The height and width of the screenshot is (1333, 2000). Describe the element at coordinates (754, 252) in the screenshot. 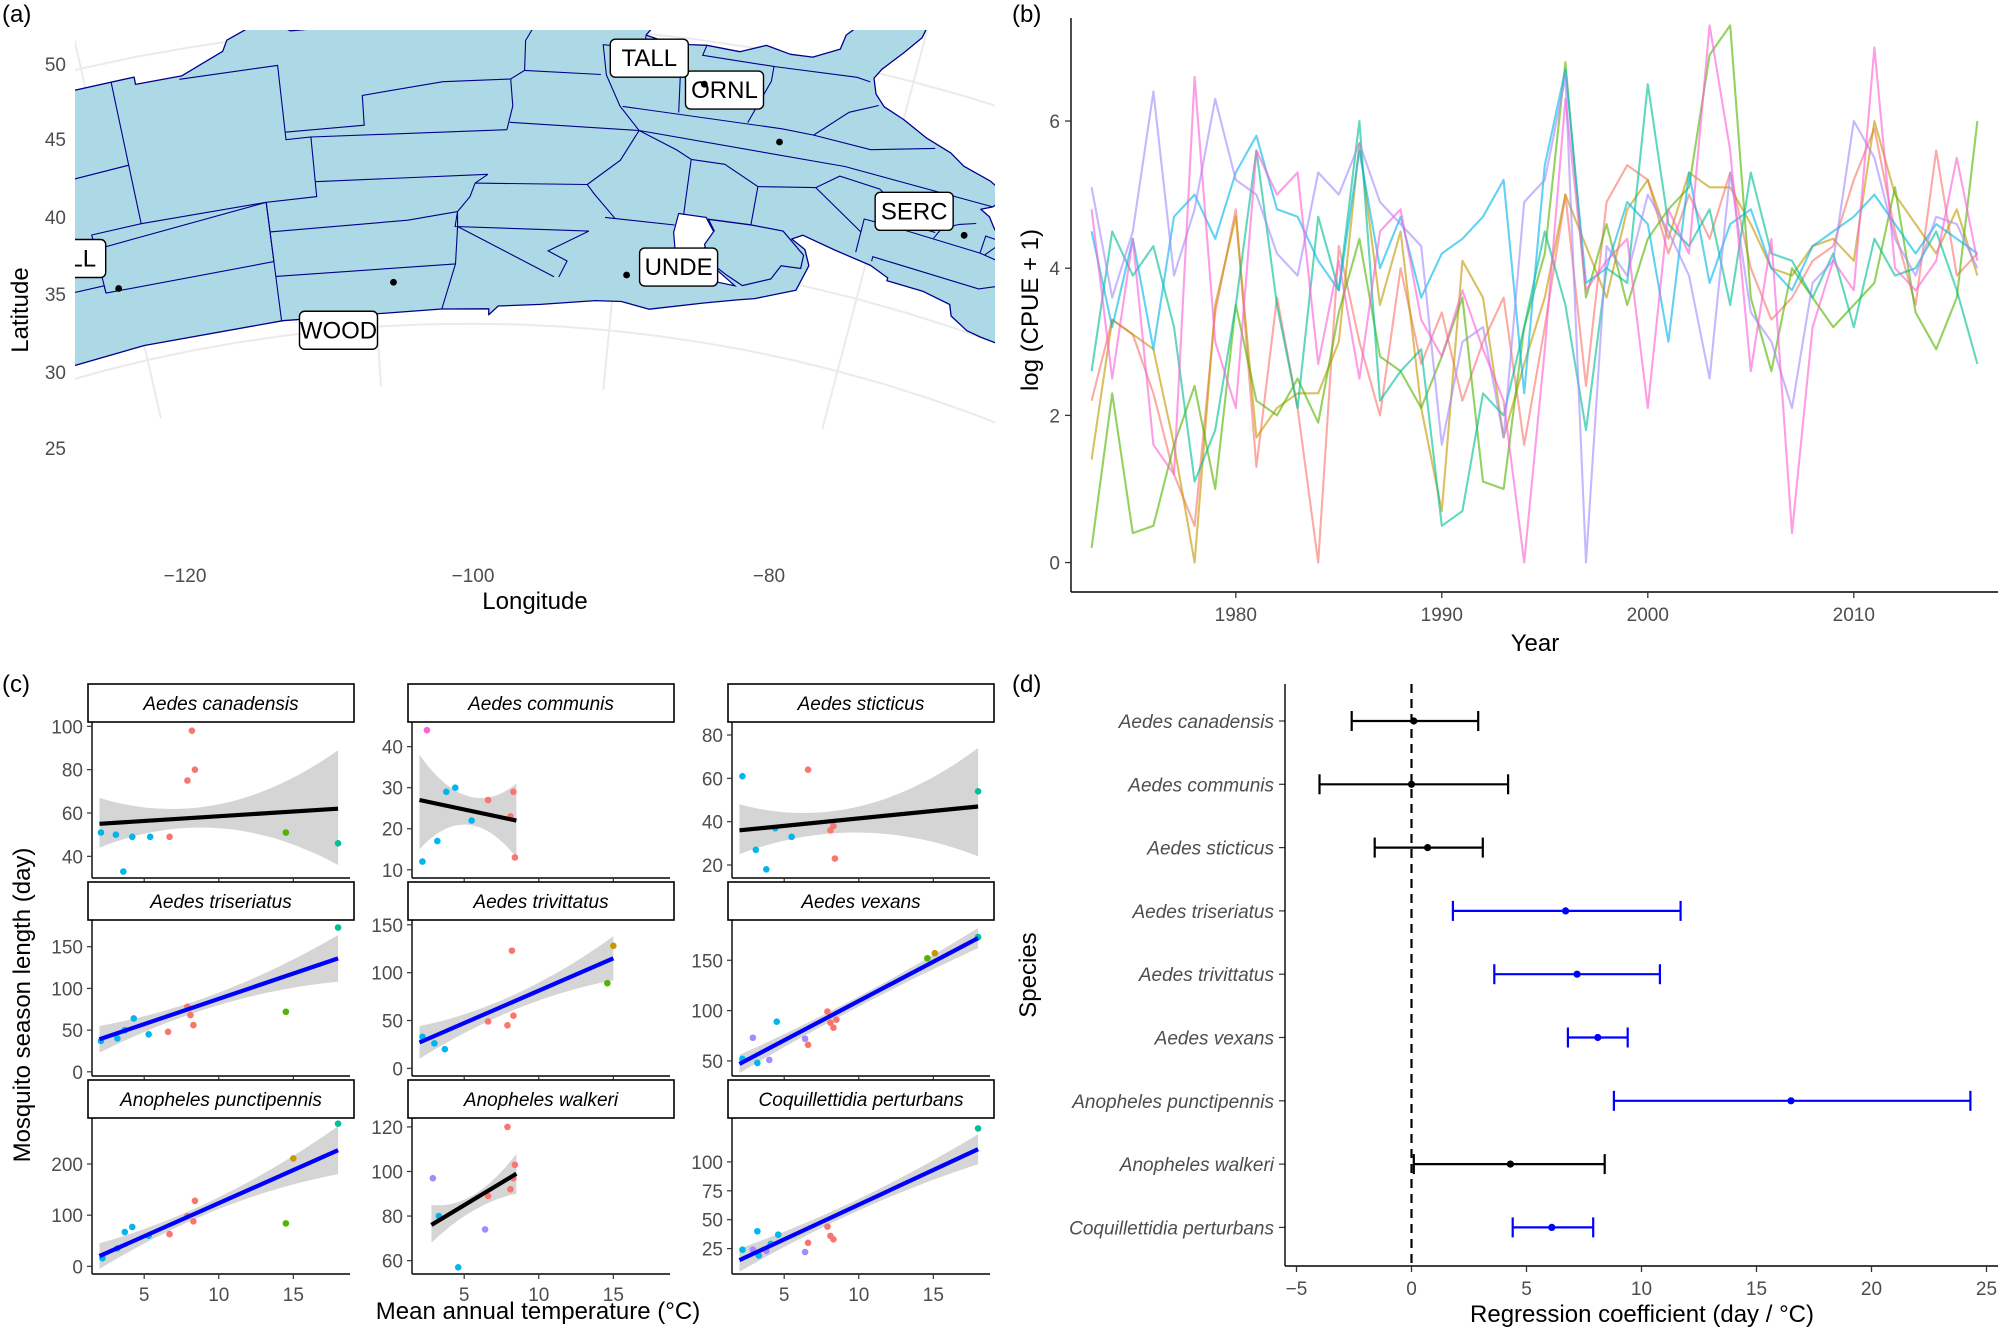

I see `michigan-lower` at that location.